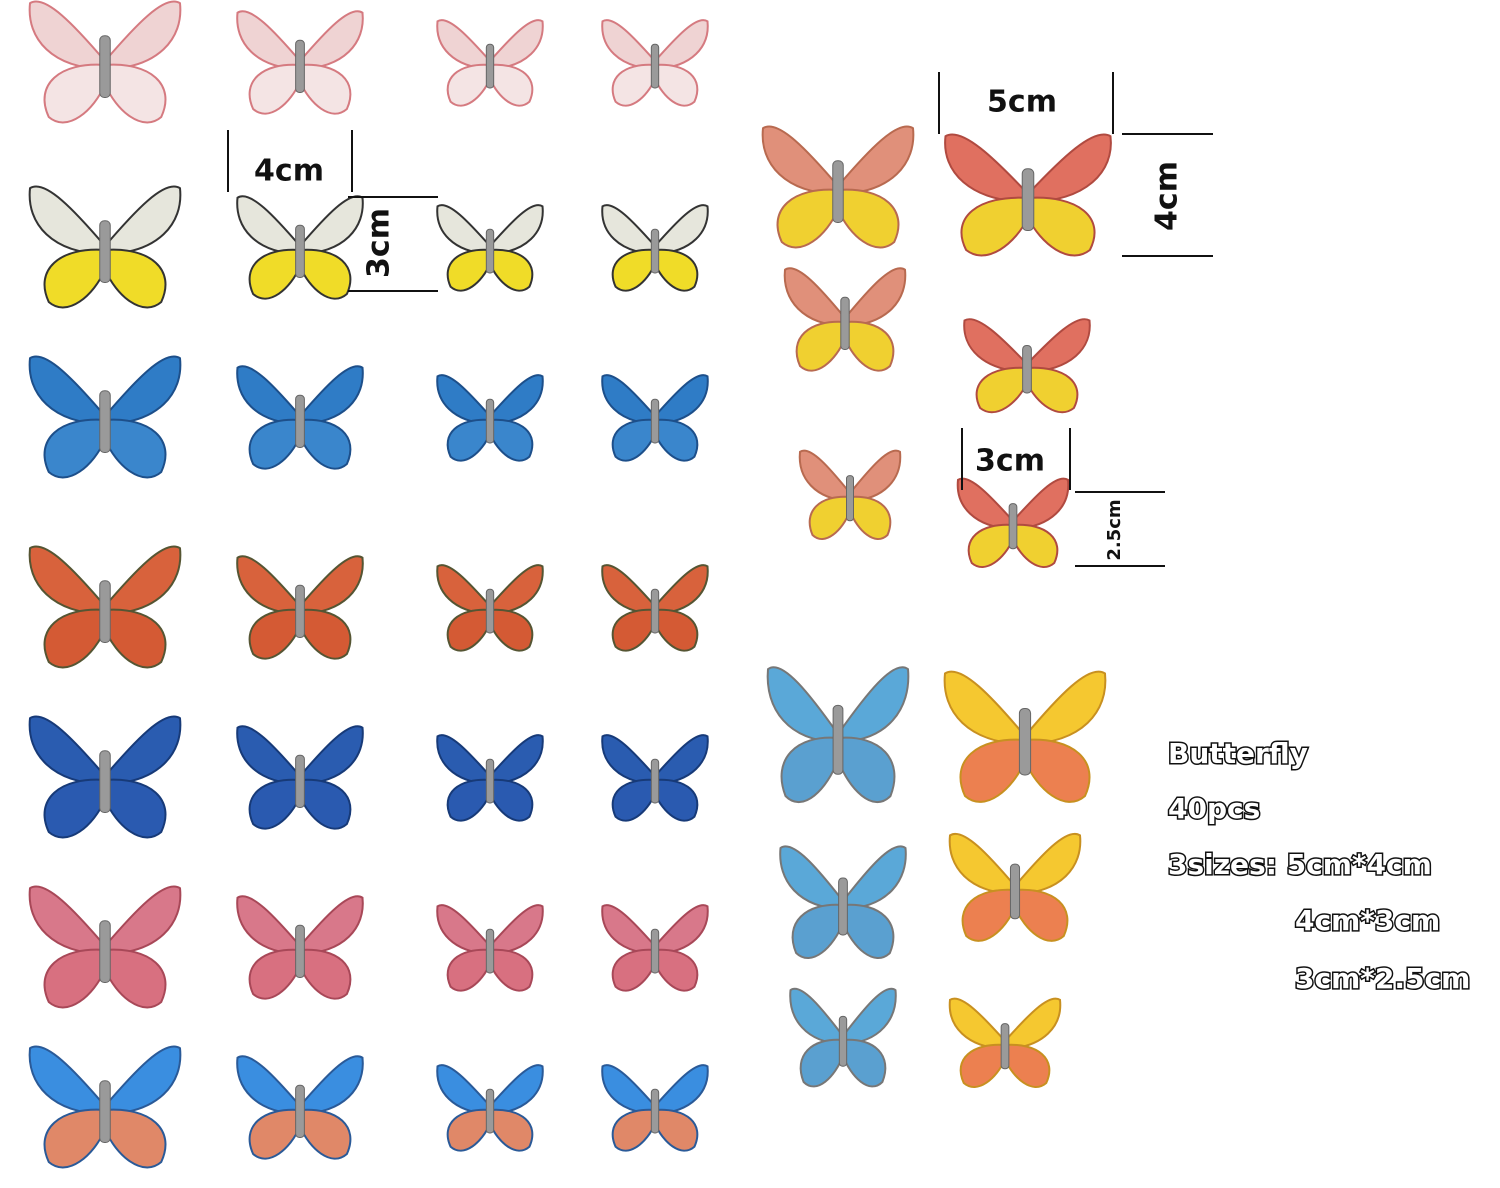 Image resolution: width=1500 pixels, height=1188 pixels. What do you see at coordinates (1300, 864) in the screenshot?
I see `info-size: 3sizes: 5cm*4cm` at bounding box center [1300, 864].